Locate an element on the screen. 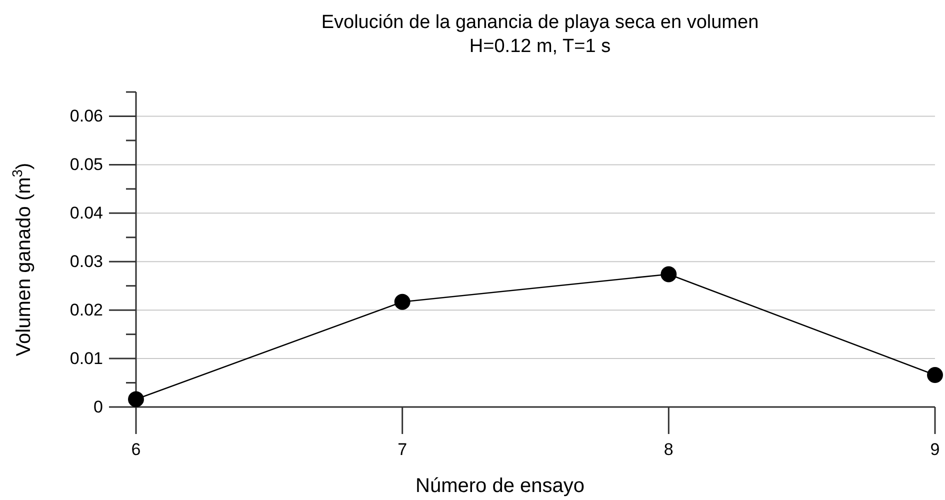  y-tick-label: 0.03 is located at coordinates (86, 262).